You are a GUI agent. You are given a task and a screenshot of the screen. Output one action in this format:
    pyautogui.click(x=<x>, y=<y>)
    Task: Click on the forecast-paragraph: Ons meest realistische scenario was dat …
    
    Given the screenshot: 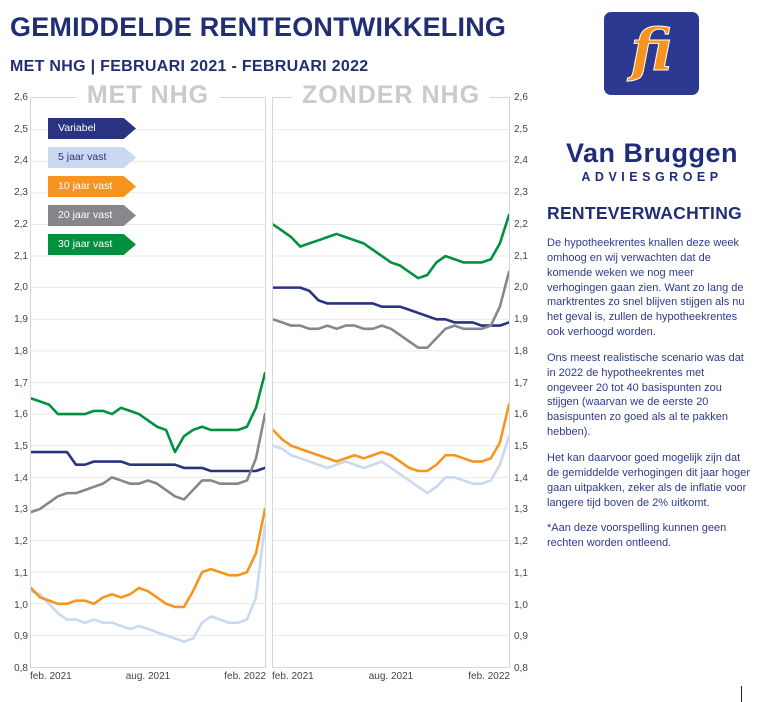 What is the action you would take?
    pyautogui.click(x=645, y=395)
    